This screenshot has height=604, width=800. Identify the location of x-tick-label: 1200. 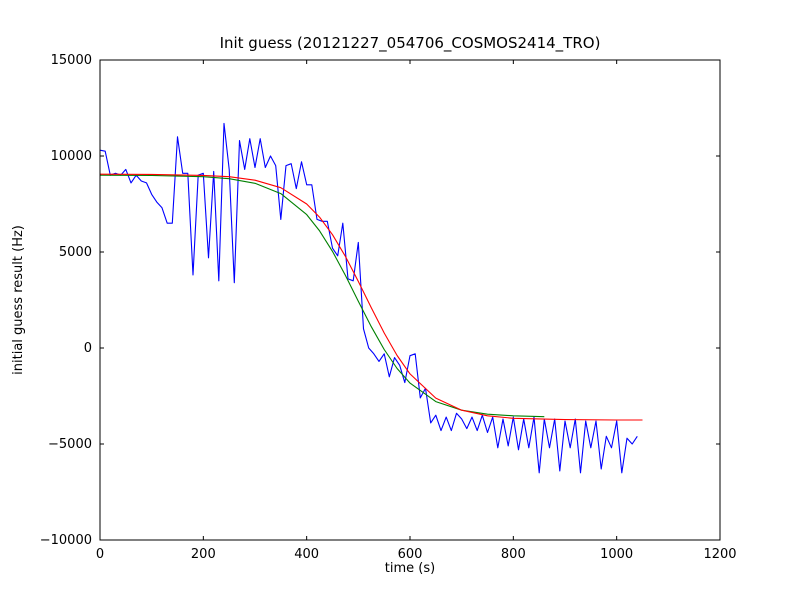
(719, 554).